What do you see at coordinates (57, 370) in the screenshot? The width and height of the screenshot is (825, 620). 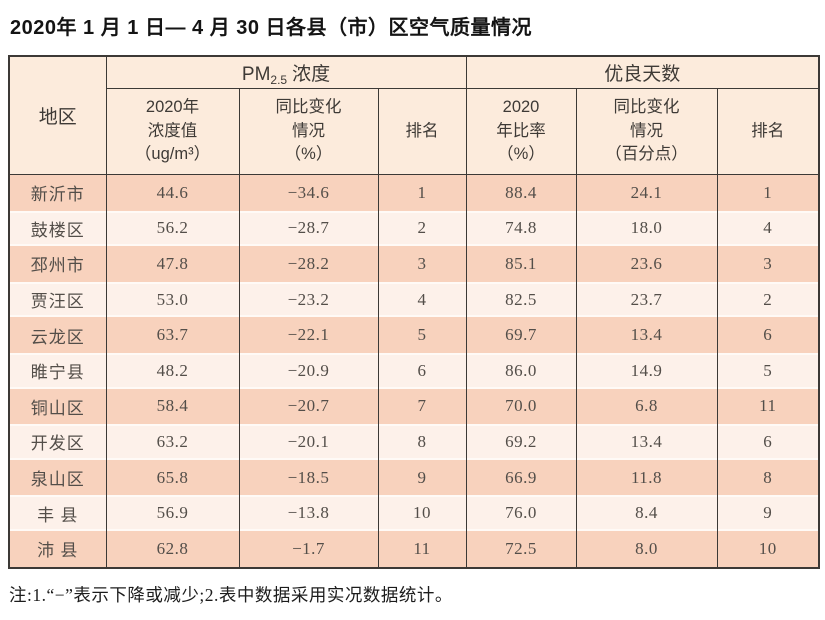 I see `region-cell: 睢宁县` at bounding box center [57, 370].